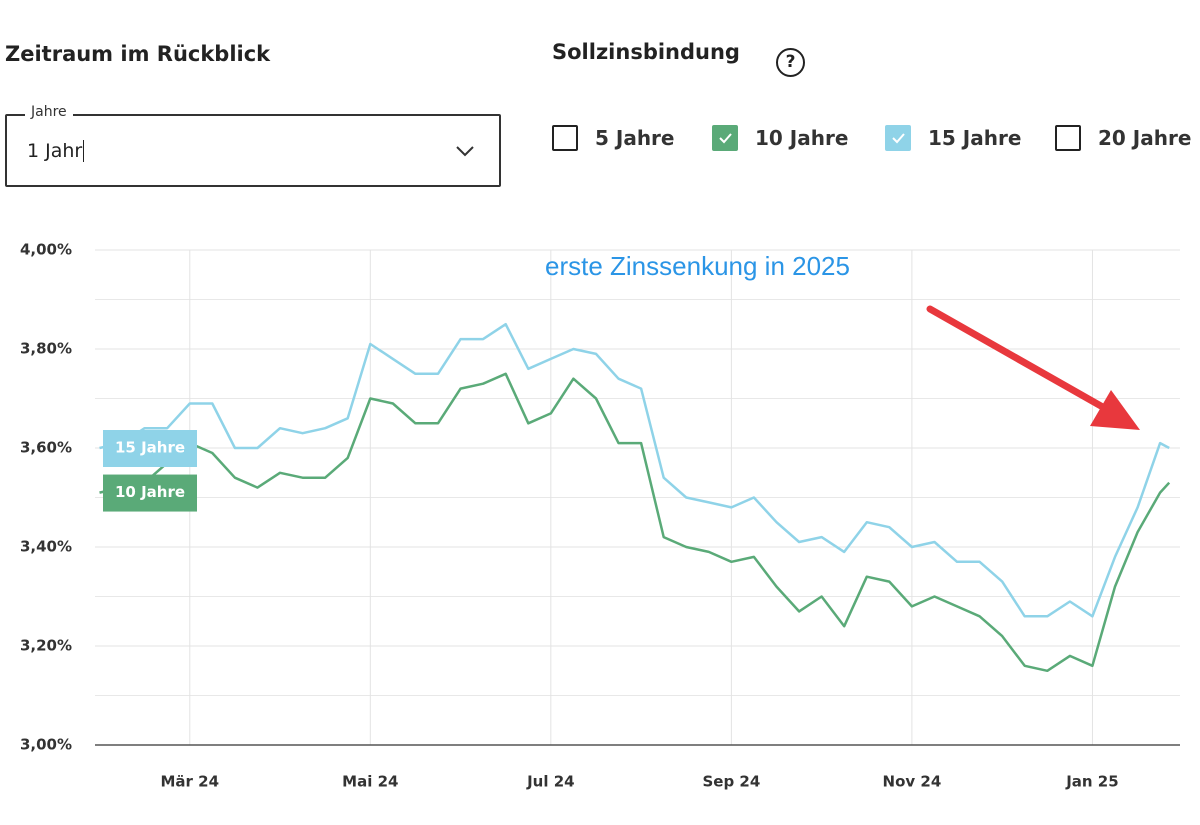 The width and height of the screenshot is (1200, 825). I want to click on x-tick-label: Mai 24, so click(370, 782).